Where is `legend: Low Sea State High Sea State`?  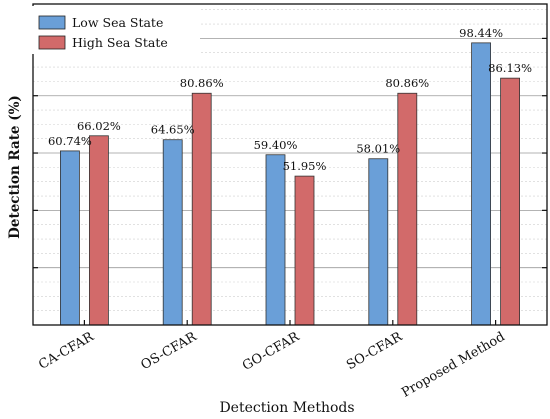 legend: Low Sea State High Sea State is located at coordinates (115, 30).